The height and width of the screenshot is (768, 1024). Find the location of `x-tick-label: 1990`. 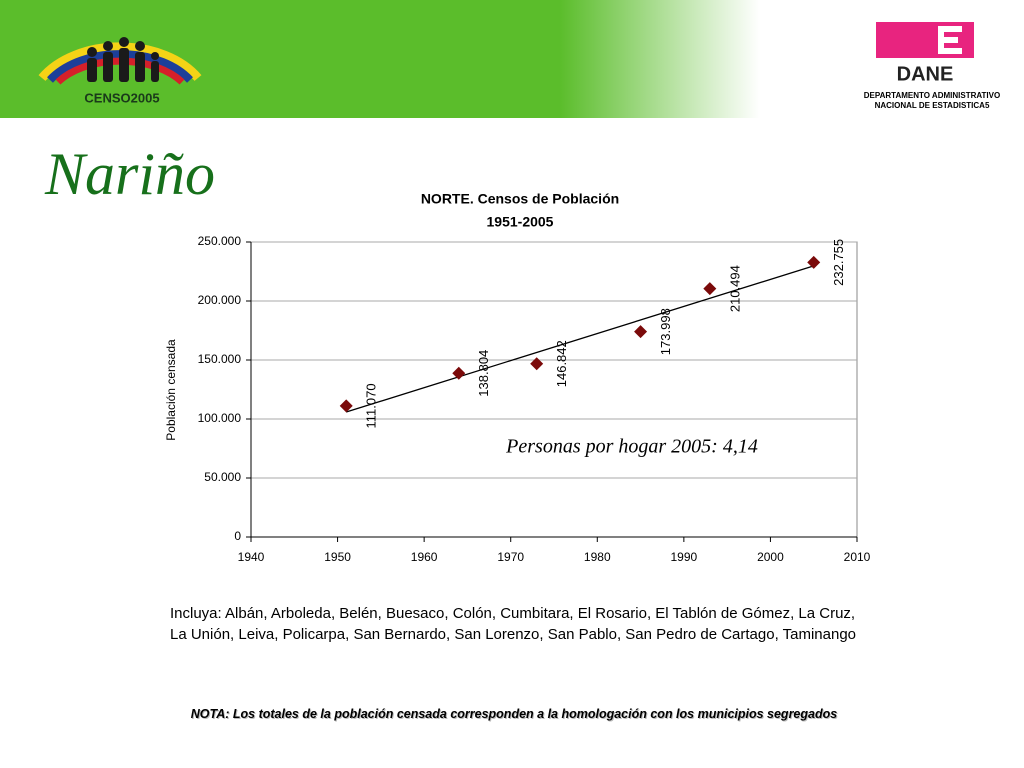

x-tick-label: 1990 is located at coordinates (684, 557).